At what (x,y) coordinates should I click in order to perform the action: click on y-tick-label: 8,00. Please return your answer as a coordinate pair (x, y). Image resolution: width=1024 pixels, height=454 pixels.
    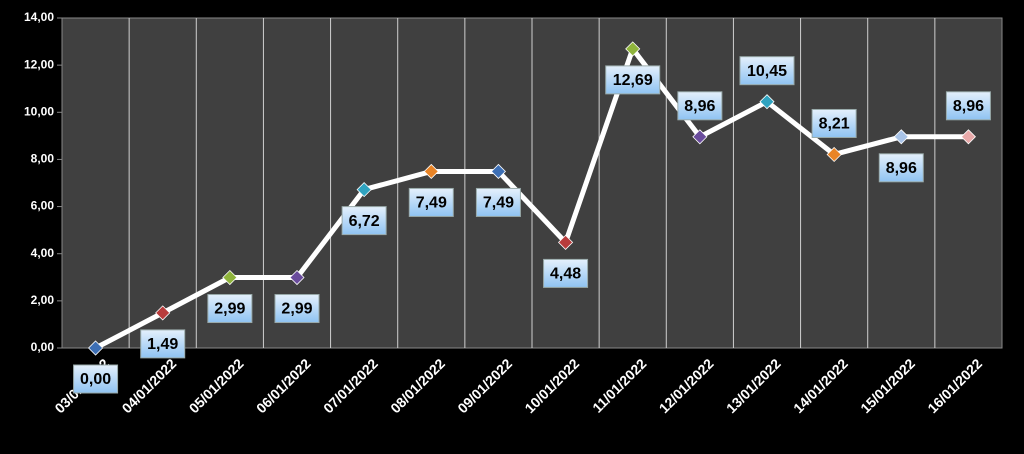
    Looking at the image, I should click on (43, 159).